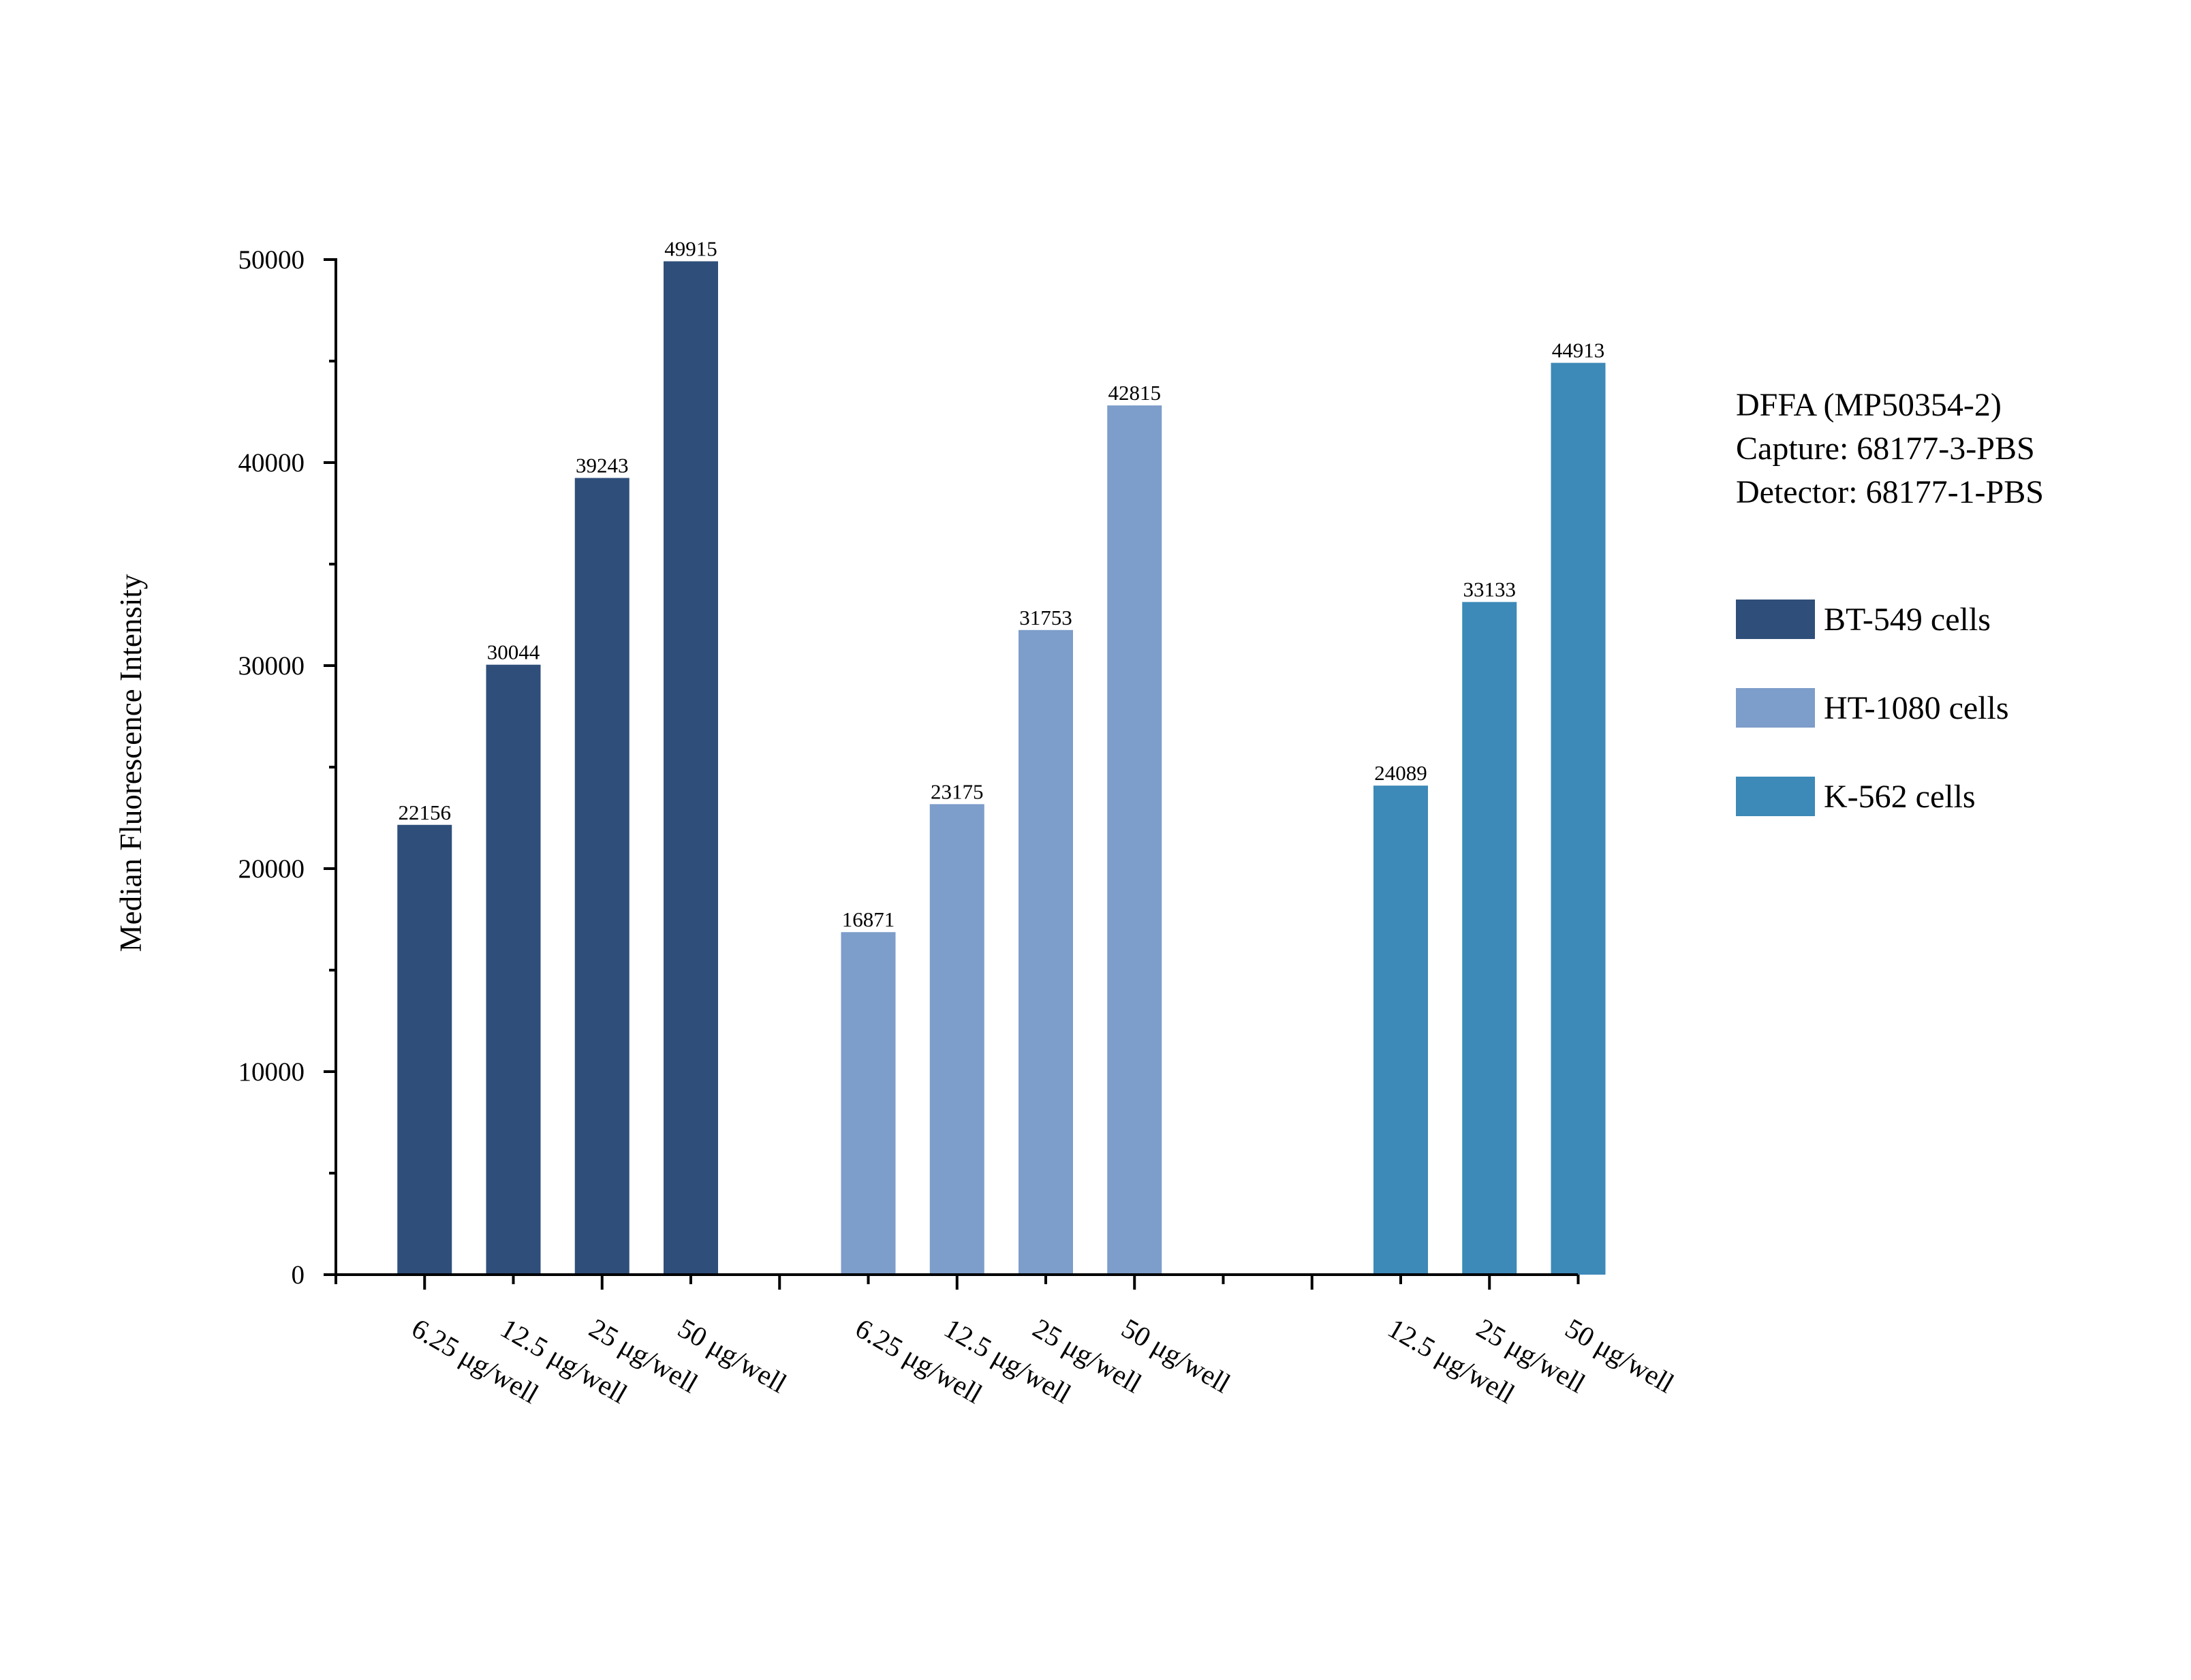 The width and height of the screenshot is (2191, 1680). Describe the element at coordinates (1900, 797) in the screenshot. I see `legend-label: K-562 cells` at that location.